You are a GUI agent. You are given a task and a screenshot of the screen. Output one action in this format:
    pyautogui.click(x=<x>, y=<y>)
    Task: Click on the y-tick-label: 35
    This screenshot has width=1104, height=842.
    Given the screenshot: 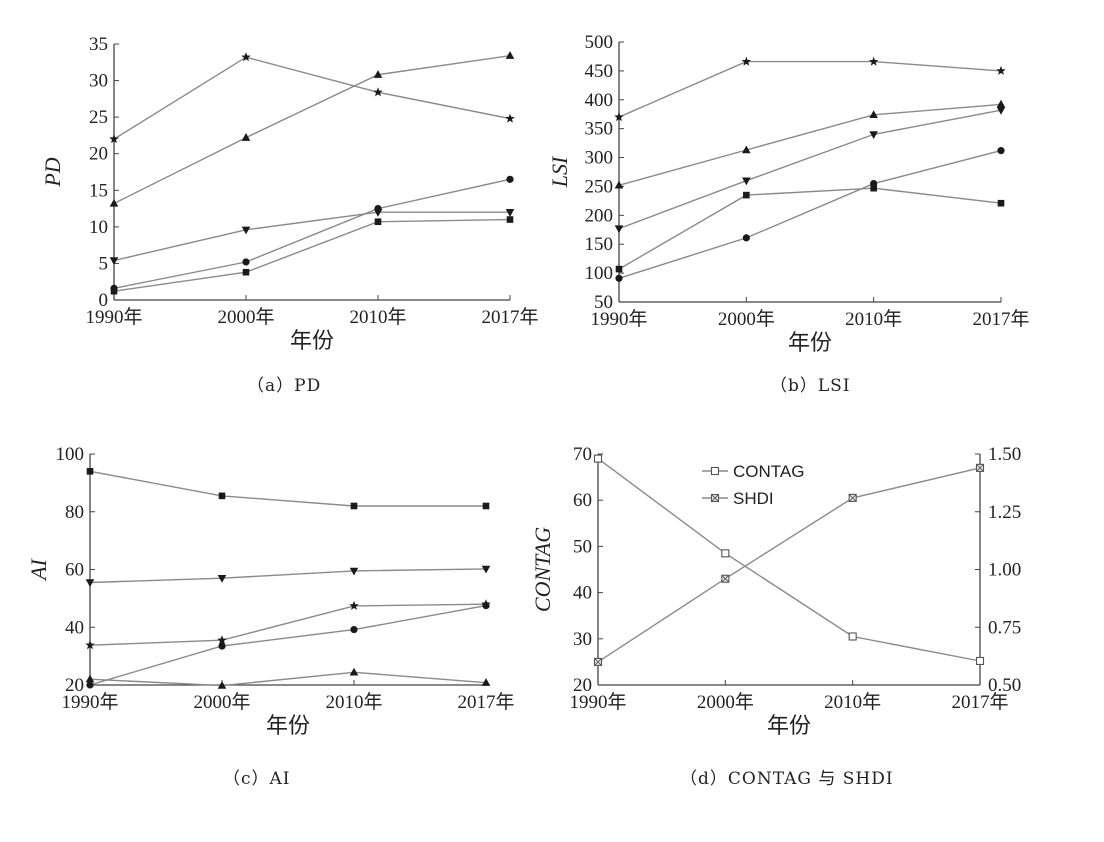 What is the action you would take?
    pyautogui.click(x=98, y=44)
    